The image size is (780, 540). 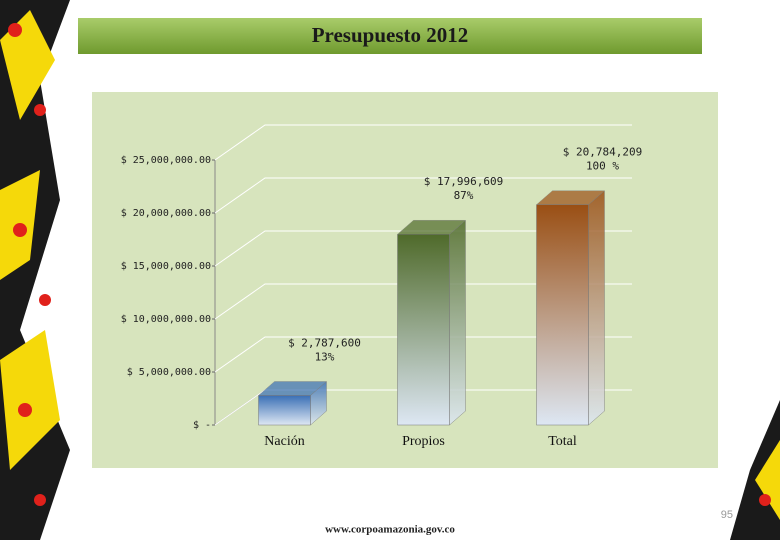 I want to click on data-label: $ 2,787,600, so click(x=324, y=342).